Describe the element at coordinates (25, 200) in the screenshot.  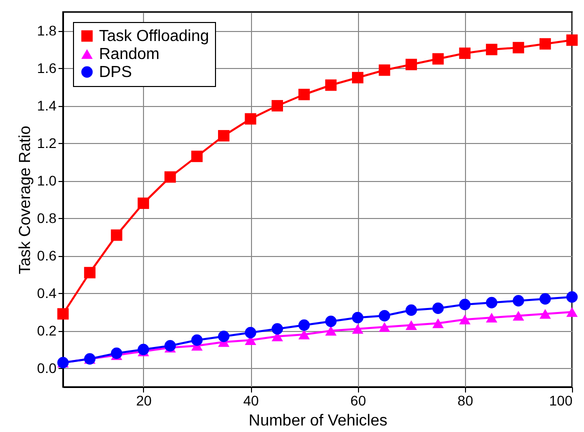
I see `y-axis-title: Task Coverage Ratio` at that location.